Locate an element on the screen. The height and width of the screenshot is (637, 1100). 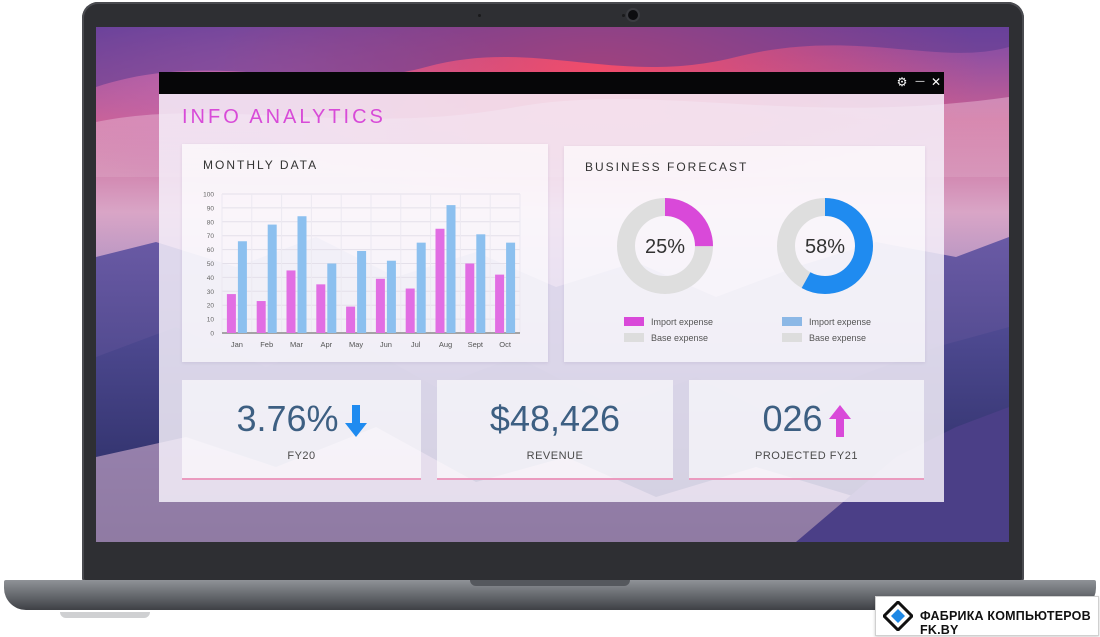
donut-percent-label: 25% is located at coordinates (665, 247).